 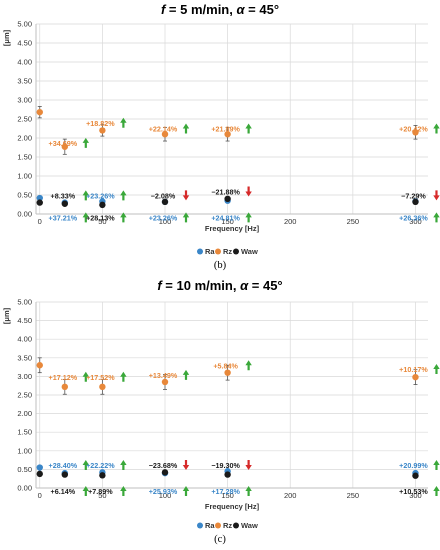 I want to click on change-annotation: −21.88%, so click(x=225, y=192).